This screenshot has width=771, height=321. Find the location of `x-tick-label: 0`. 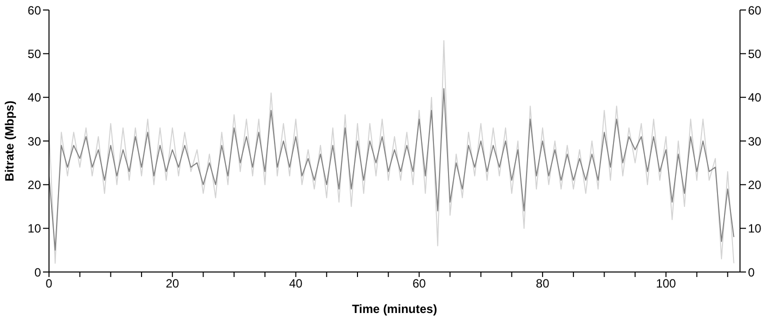

x-tick-label: 0 is located at coordinates (49, 283).